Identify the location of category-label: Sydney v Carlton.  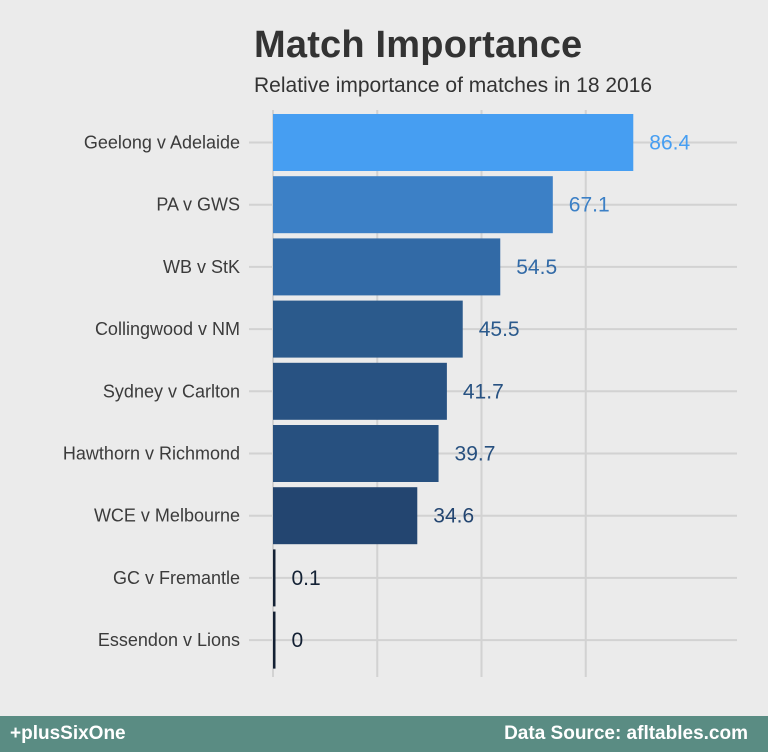
(171, 391).